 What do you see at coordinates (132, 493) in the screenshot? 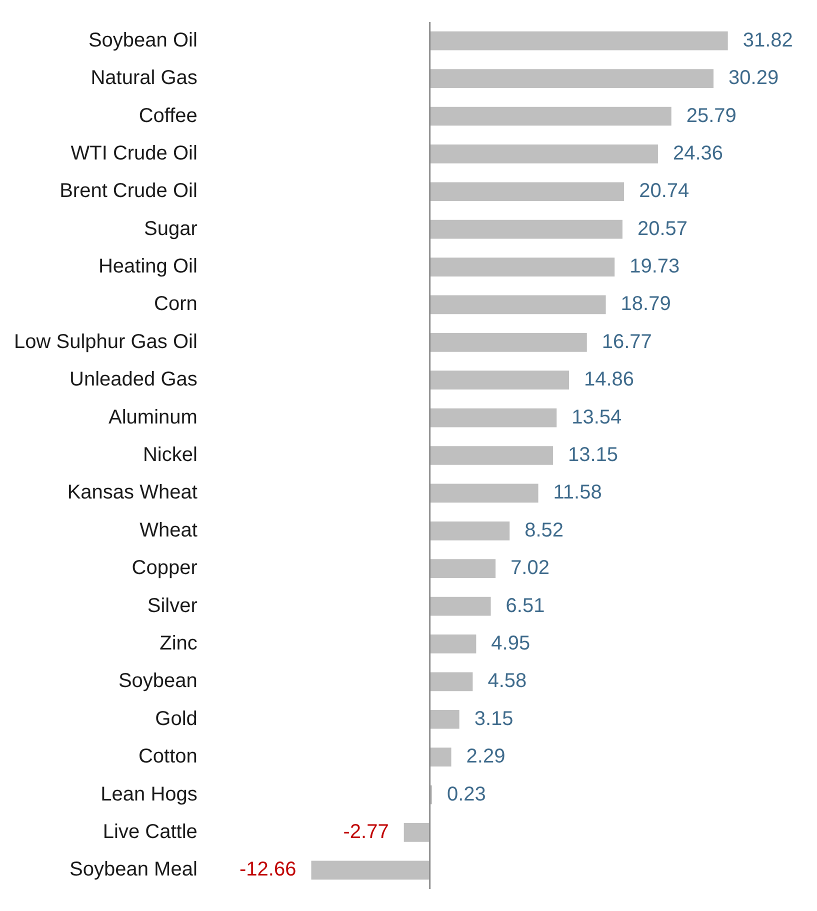
I see `y-tick-label: Kansas Wheat` at bounding box center [132, 493].